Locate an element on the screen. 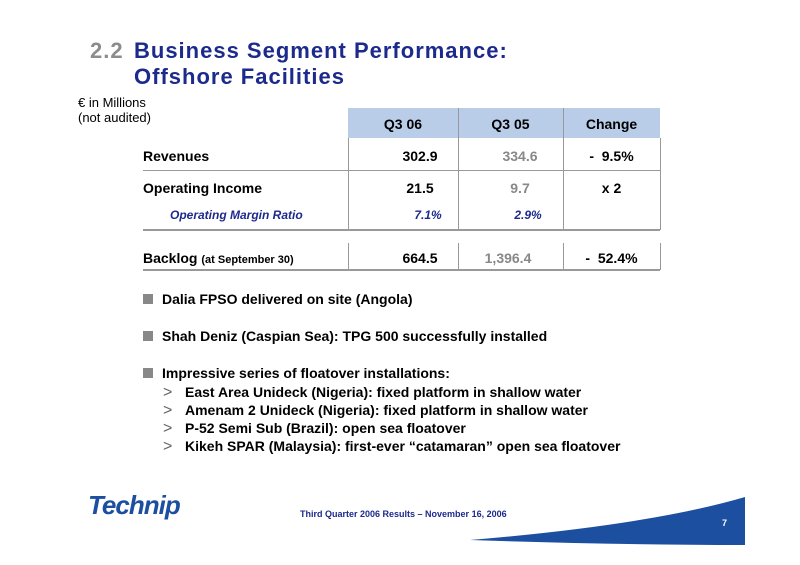  row-label: Operating Income is located at coordinates (203, 188).